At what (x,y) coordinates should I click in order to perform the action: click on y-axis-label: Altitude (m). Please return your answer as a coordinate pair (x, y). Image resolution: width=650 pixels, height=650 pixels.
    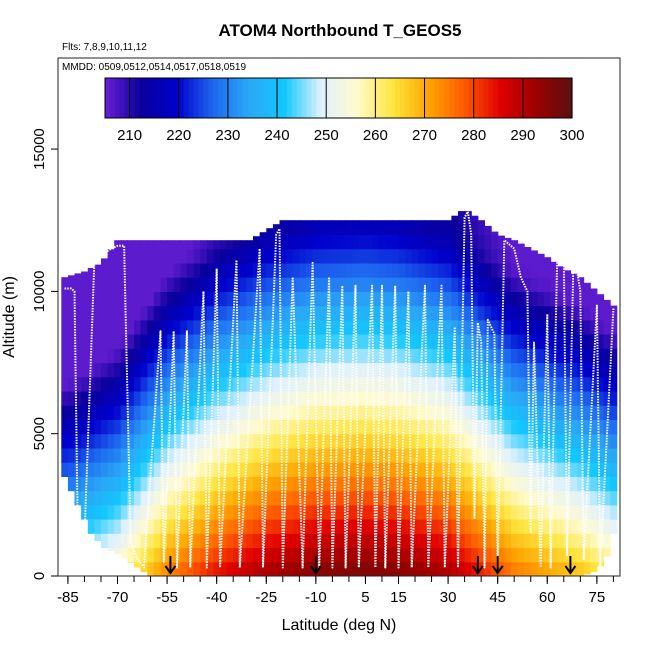
    Looking at the image, I should click on (9, 317).